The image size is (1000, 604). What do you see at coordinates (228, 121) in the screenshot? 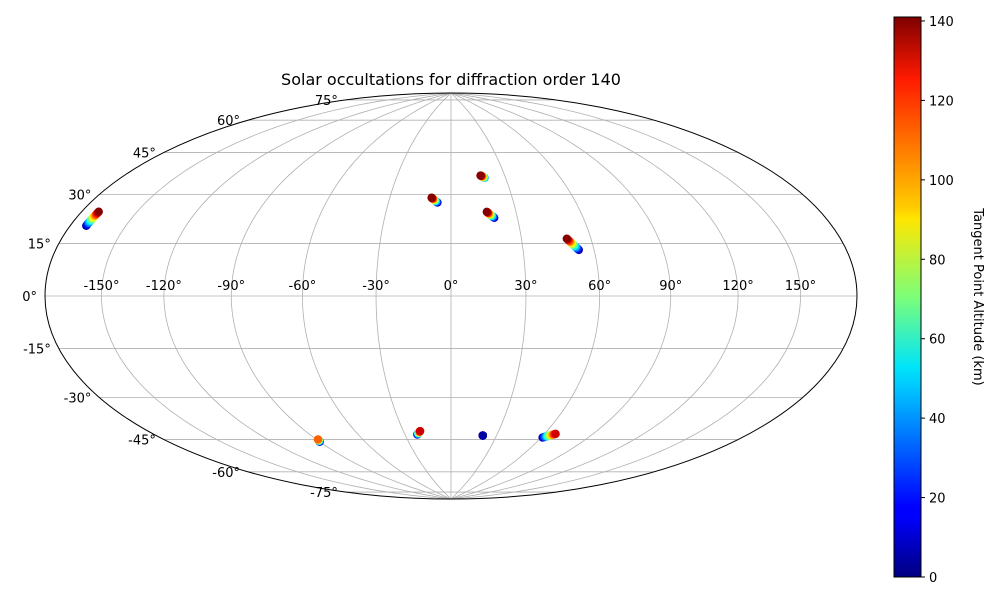
I see `latitude-tick-label: 60°` at bounding box center [228, 121].